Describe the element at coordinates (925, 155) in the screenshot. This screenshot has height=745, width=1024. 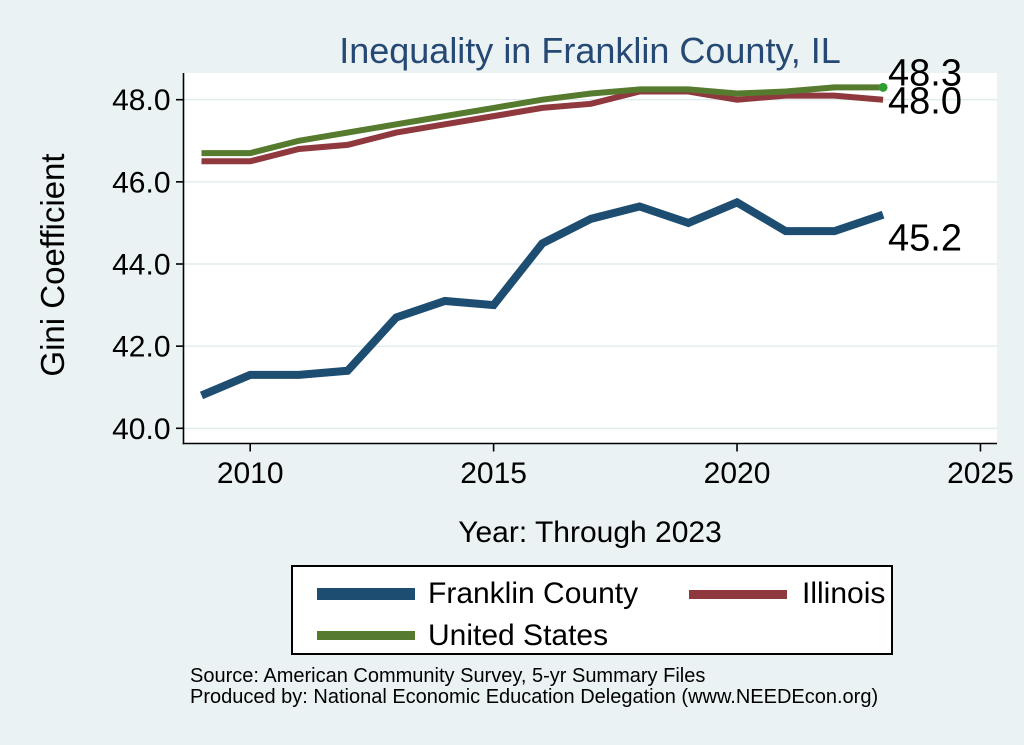
I see `series-end-labels: 45.2 48.048.3` at that location.